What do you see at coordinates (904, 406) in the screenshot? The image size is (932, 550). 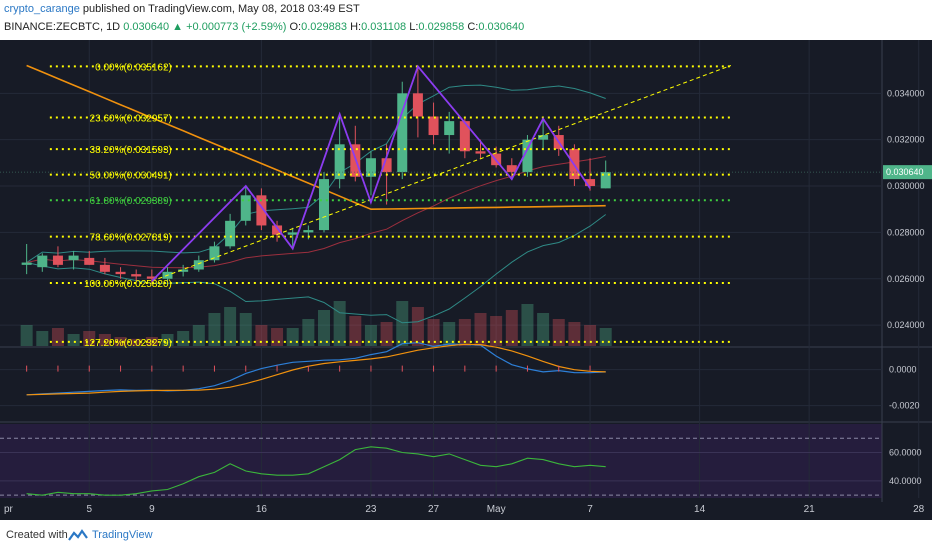 I see `macd-tick-label: -0.0020` at bounding box center [904, 406].